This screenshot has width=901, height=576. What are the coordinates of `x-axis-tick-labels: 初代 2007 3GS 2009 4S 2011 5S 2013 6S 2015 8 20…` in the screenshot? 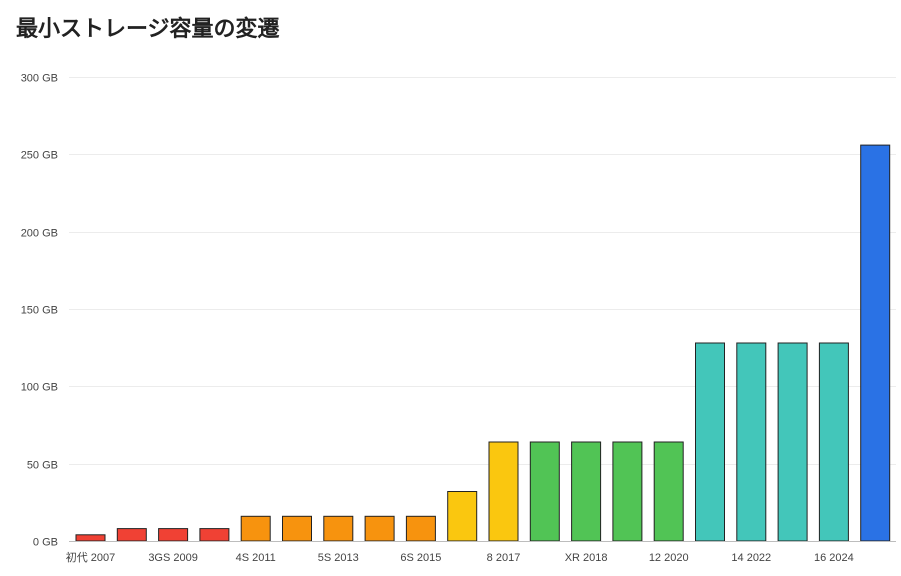 It's located at (460, 557).